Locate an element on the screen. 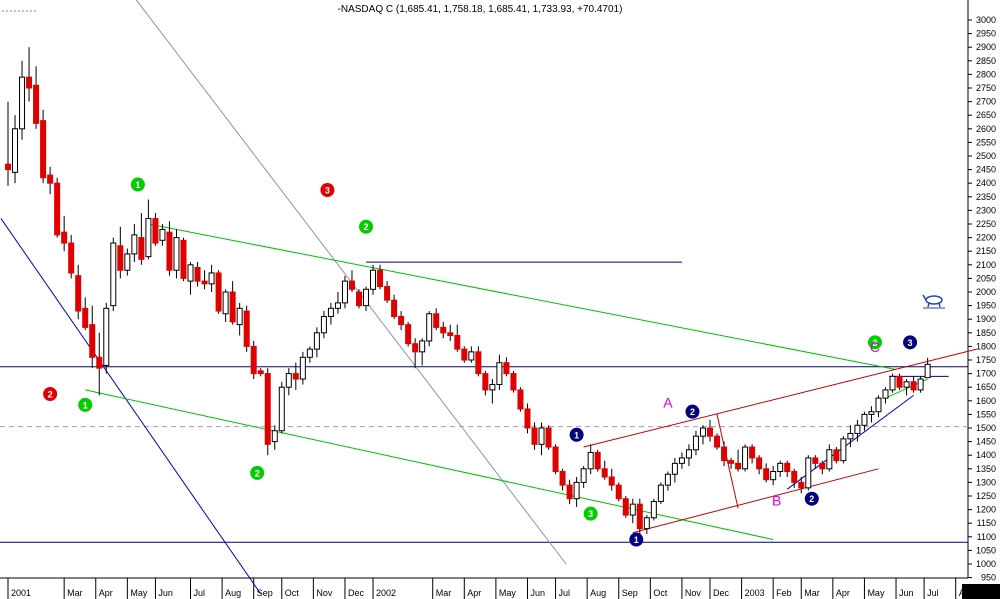 Image resolution: width=1000 pixels, height=599 pixels. y-tick-label: 2650 is located at coordinates (986, 115).